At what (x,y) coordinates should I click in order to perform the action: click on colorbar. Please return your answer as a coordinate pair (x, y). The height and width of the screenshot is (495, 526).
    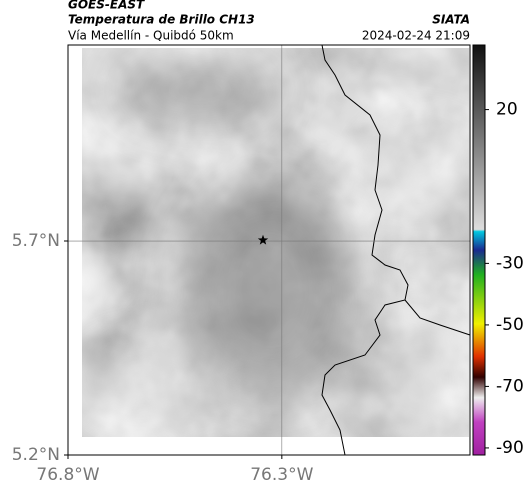
    Looking at the image, I should click on (479, 250).